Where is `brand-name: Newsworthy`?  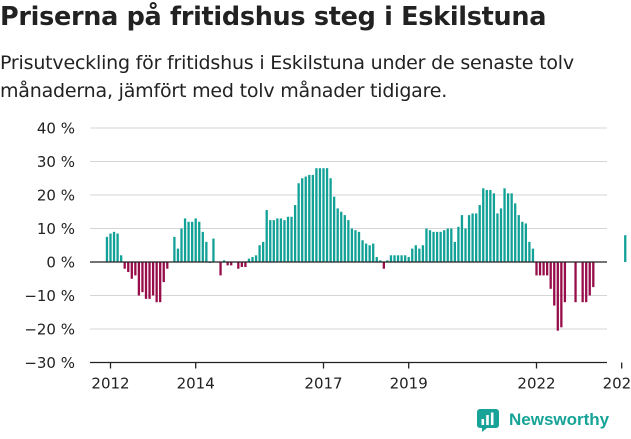 brand-name: Newsworthy is located at coordinates (559, 419).